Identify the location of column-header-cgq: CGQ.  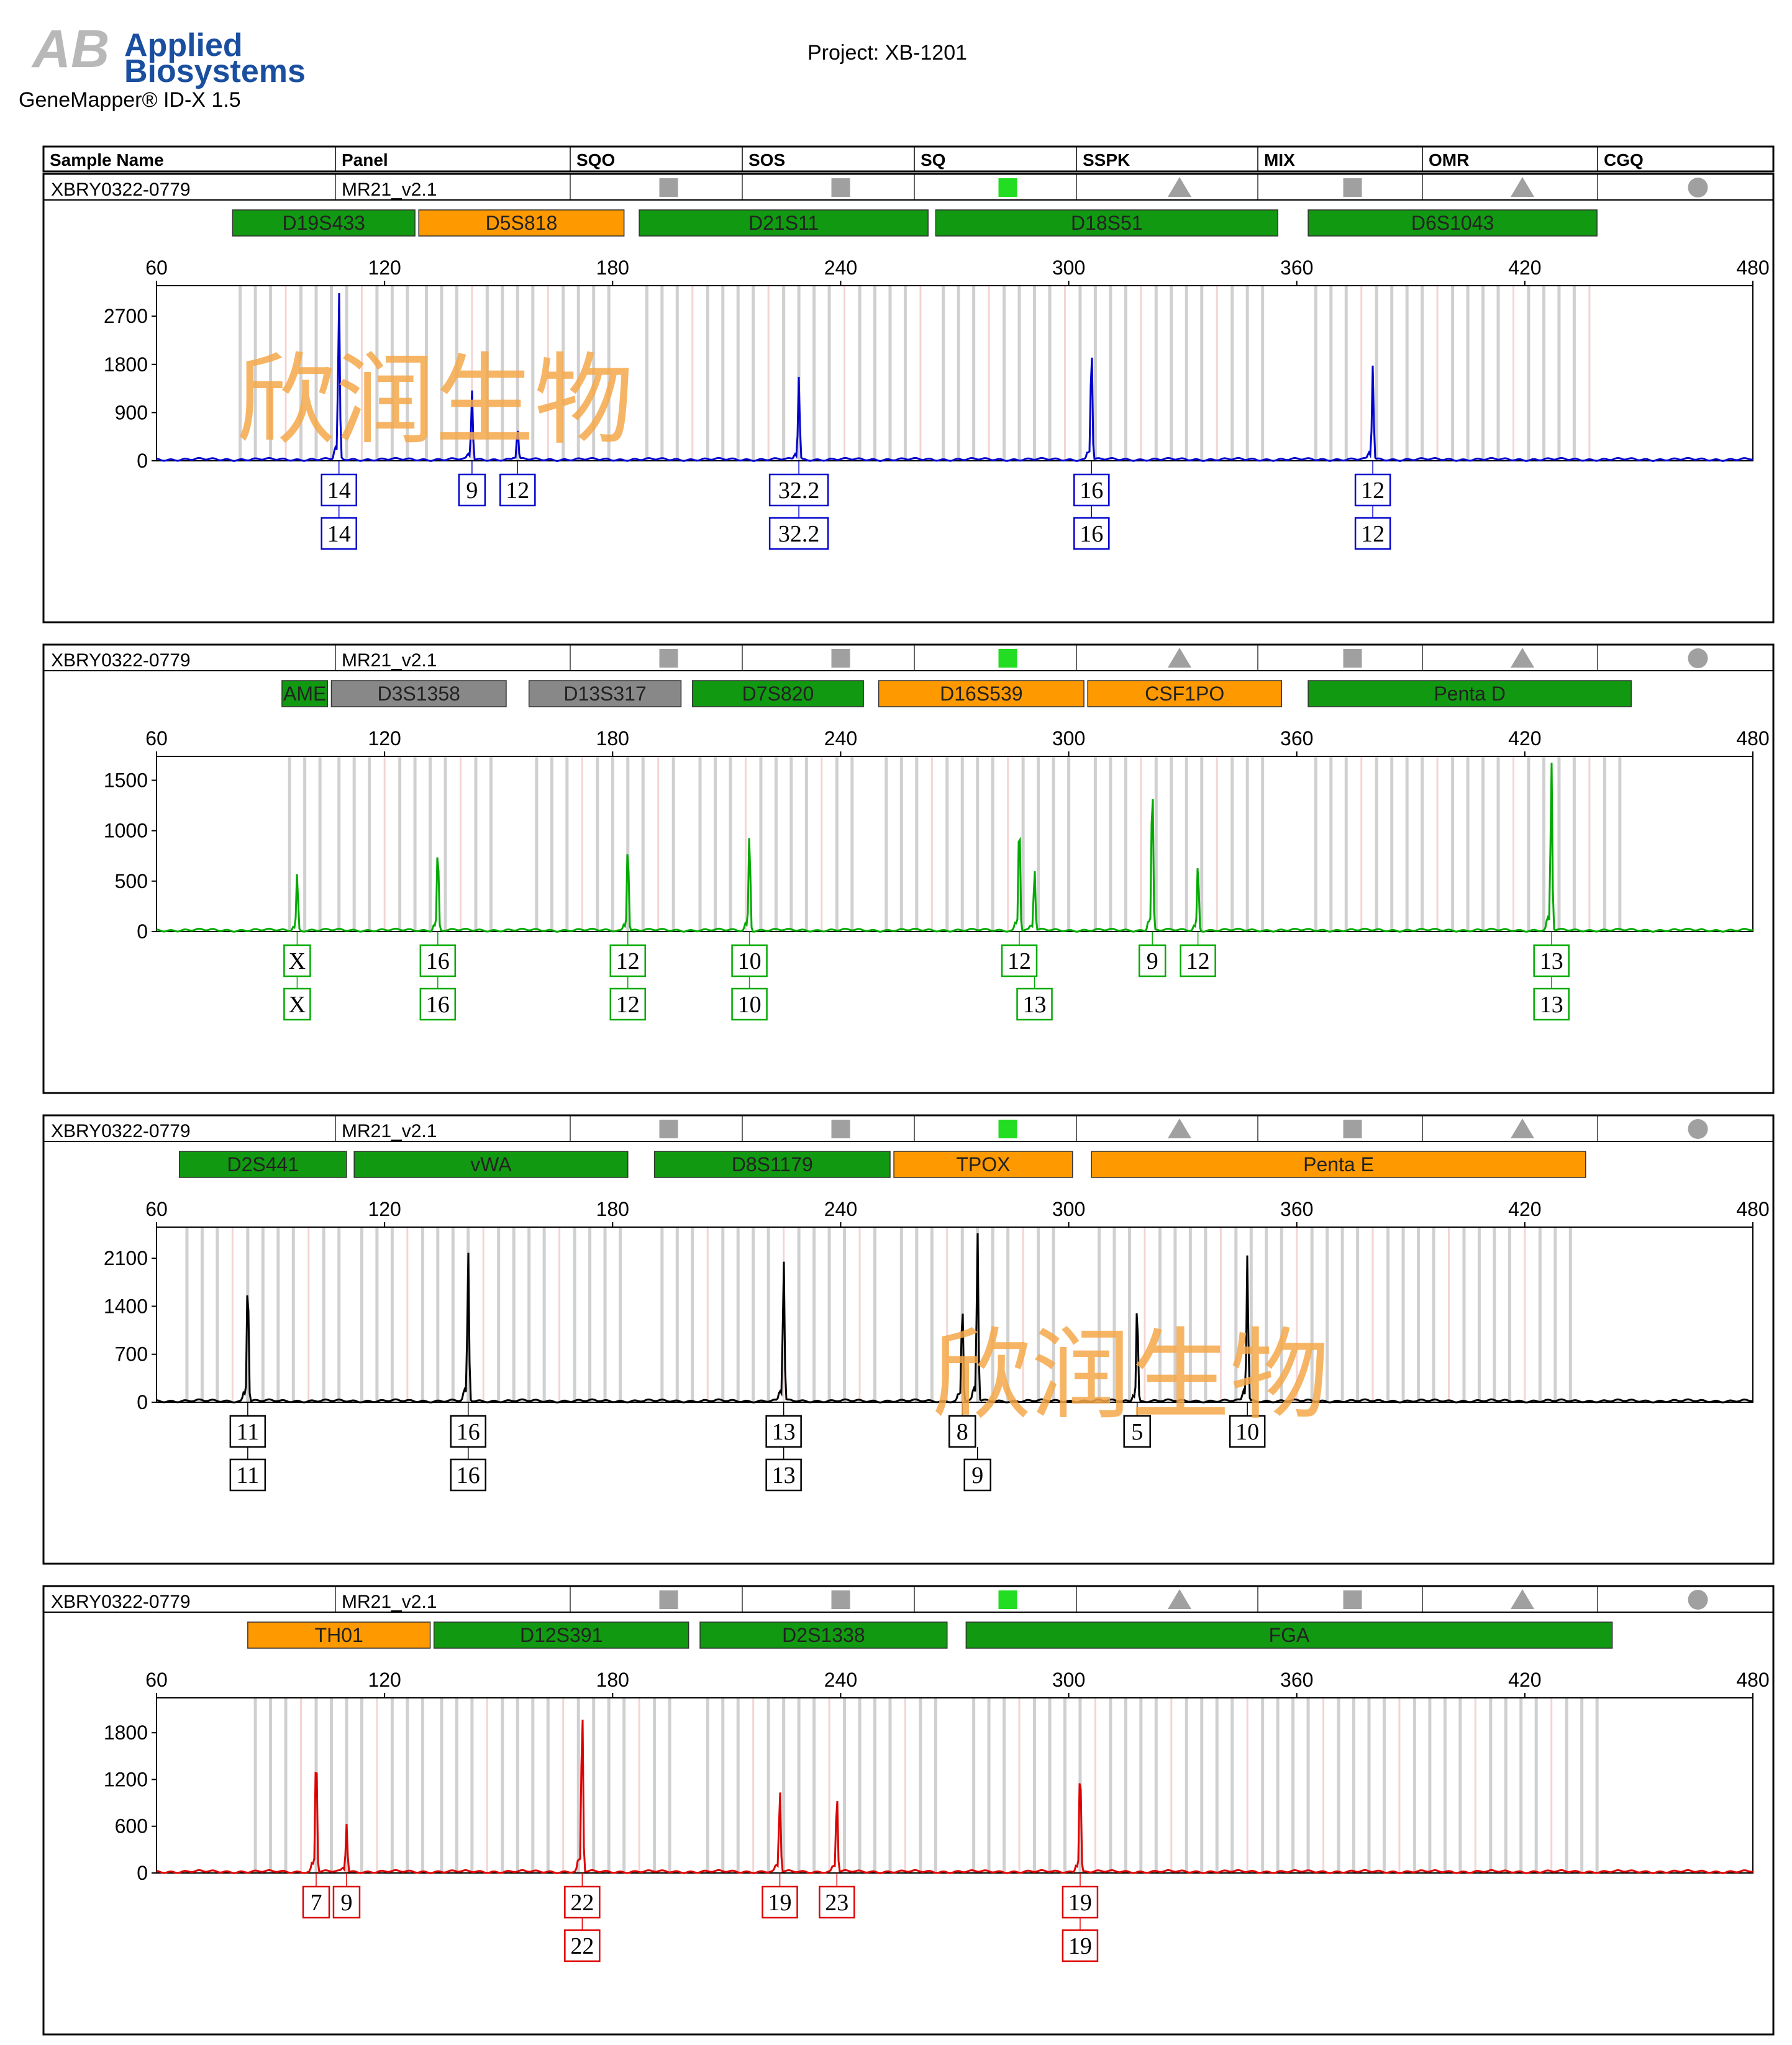
(1624, 160).